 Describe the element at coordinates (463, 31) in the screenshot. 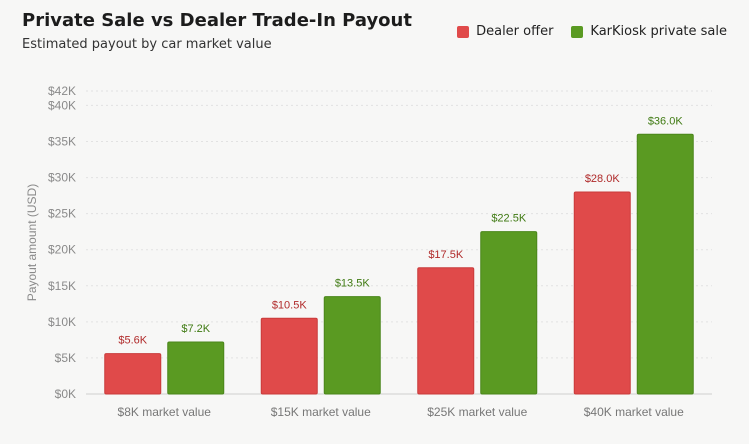

I see `legend-swatch-dealer-offer` at that location.